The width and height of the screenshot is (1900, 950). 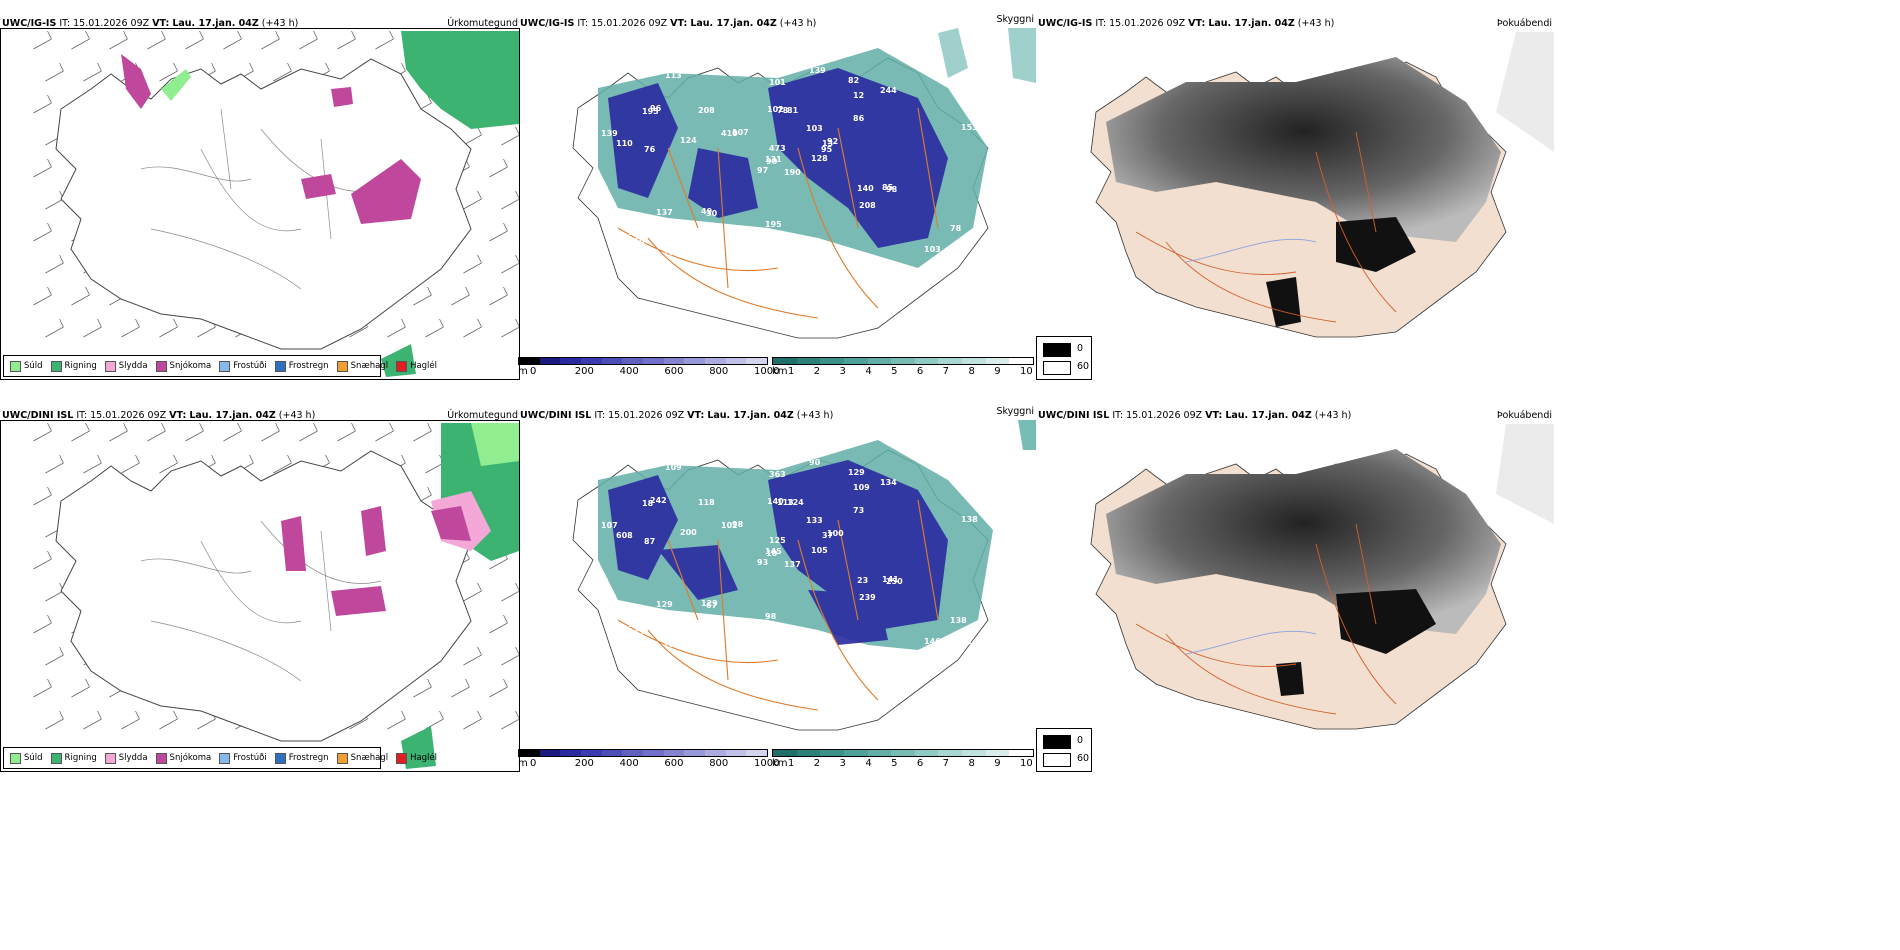 I want to click on vis-value-label: 153, so click(x=969, y=127).